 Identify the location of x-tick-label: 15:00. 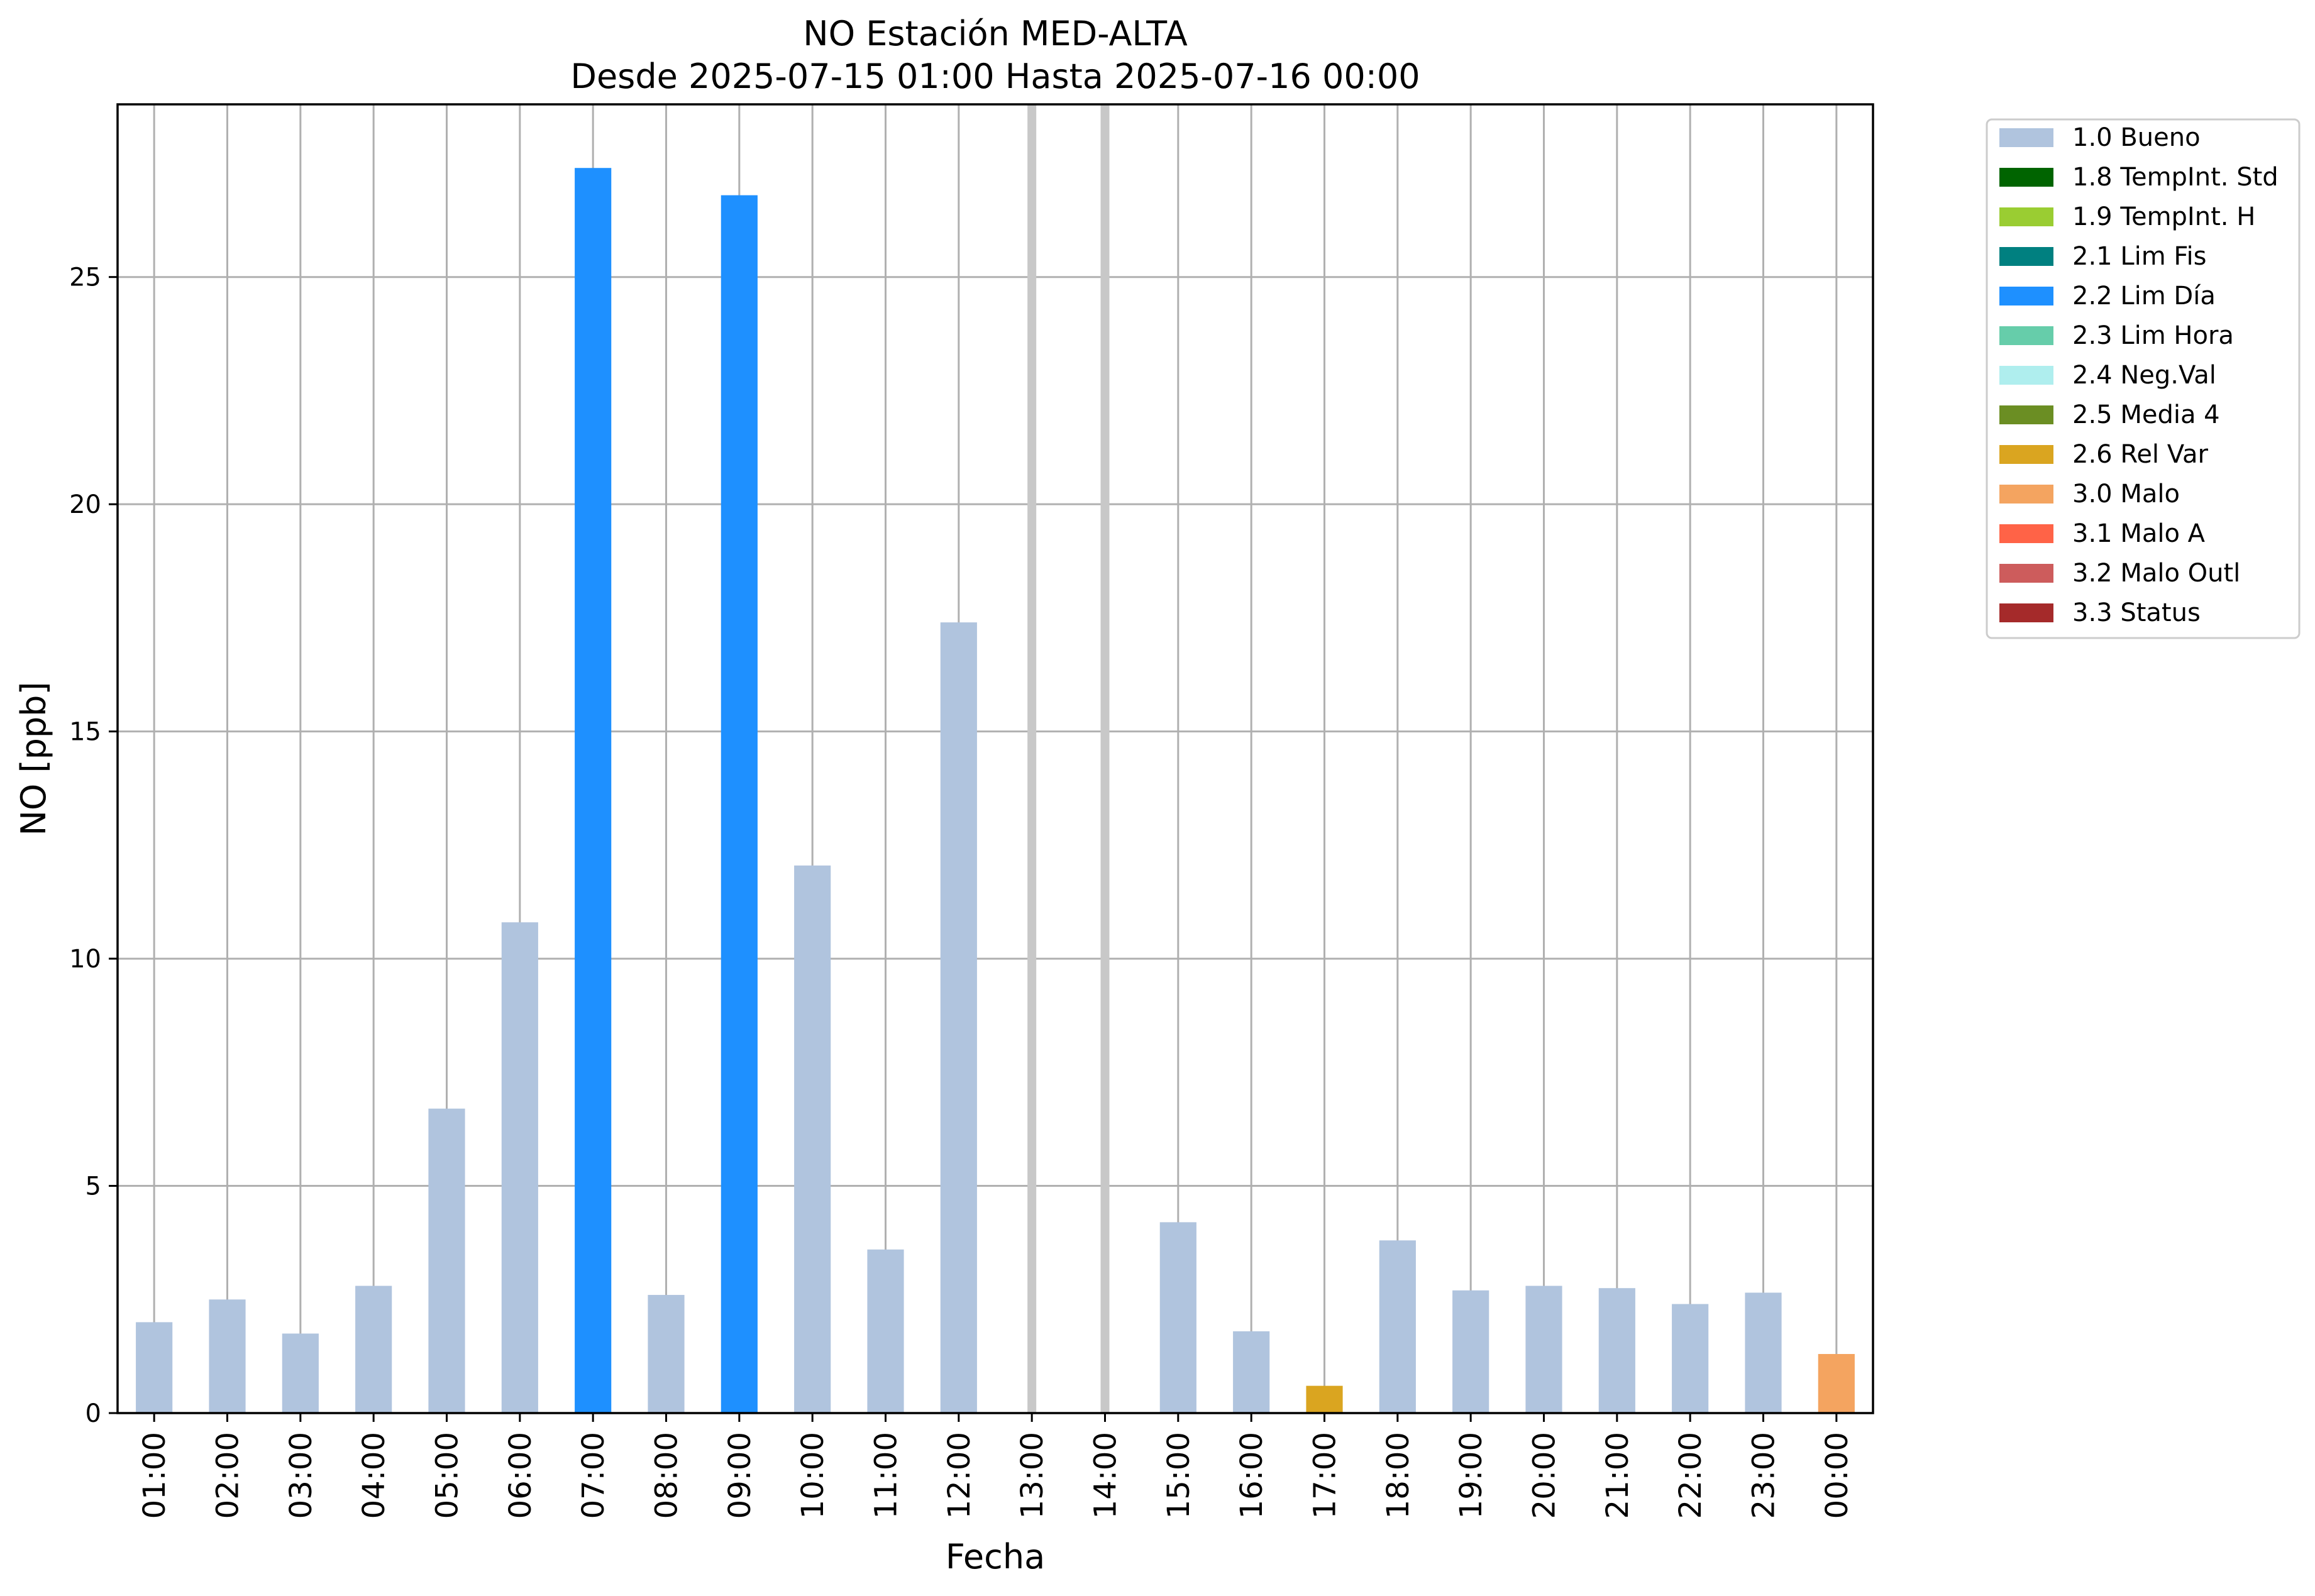
(1178, 1475).